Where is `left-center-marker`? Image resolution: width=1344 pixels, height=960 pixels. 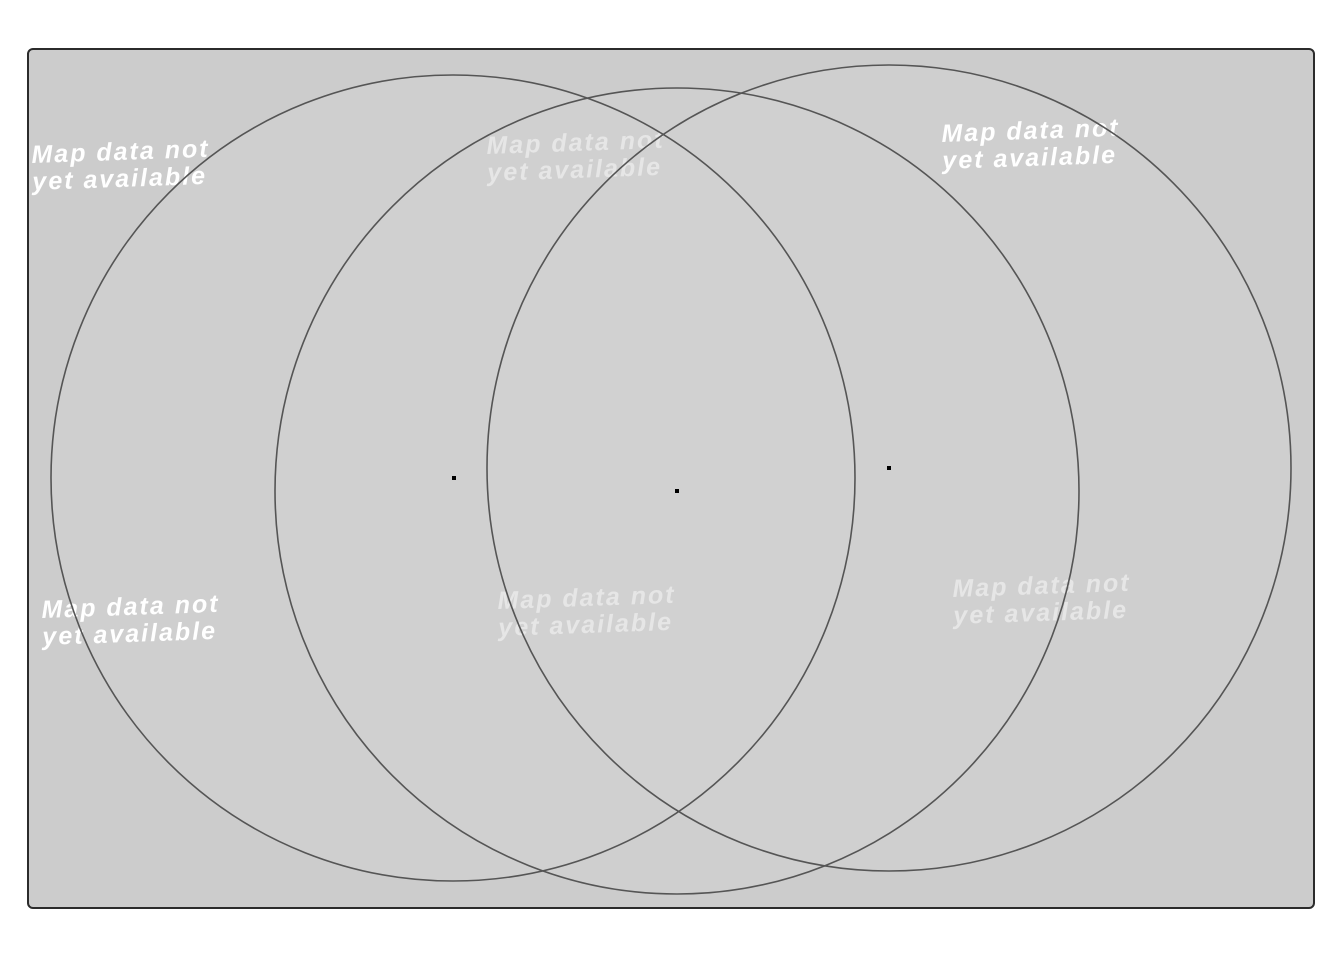 left-center-marker is located at coordinates (454, 478).